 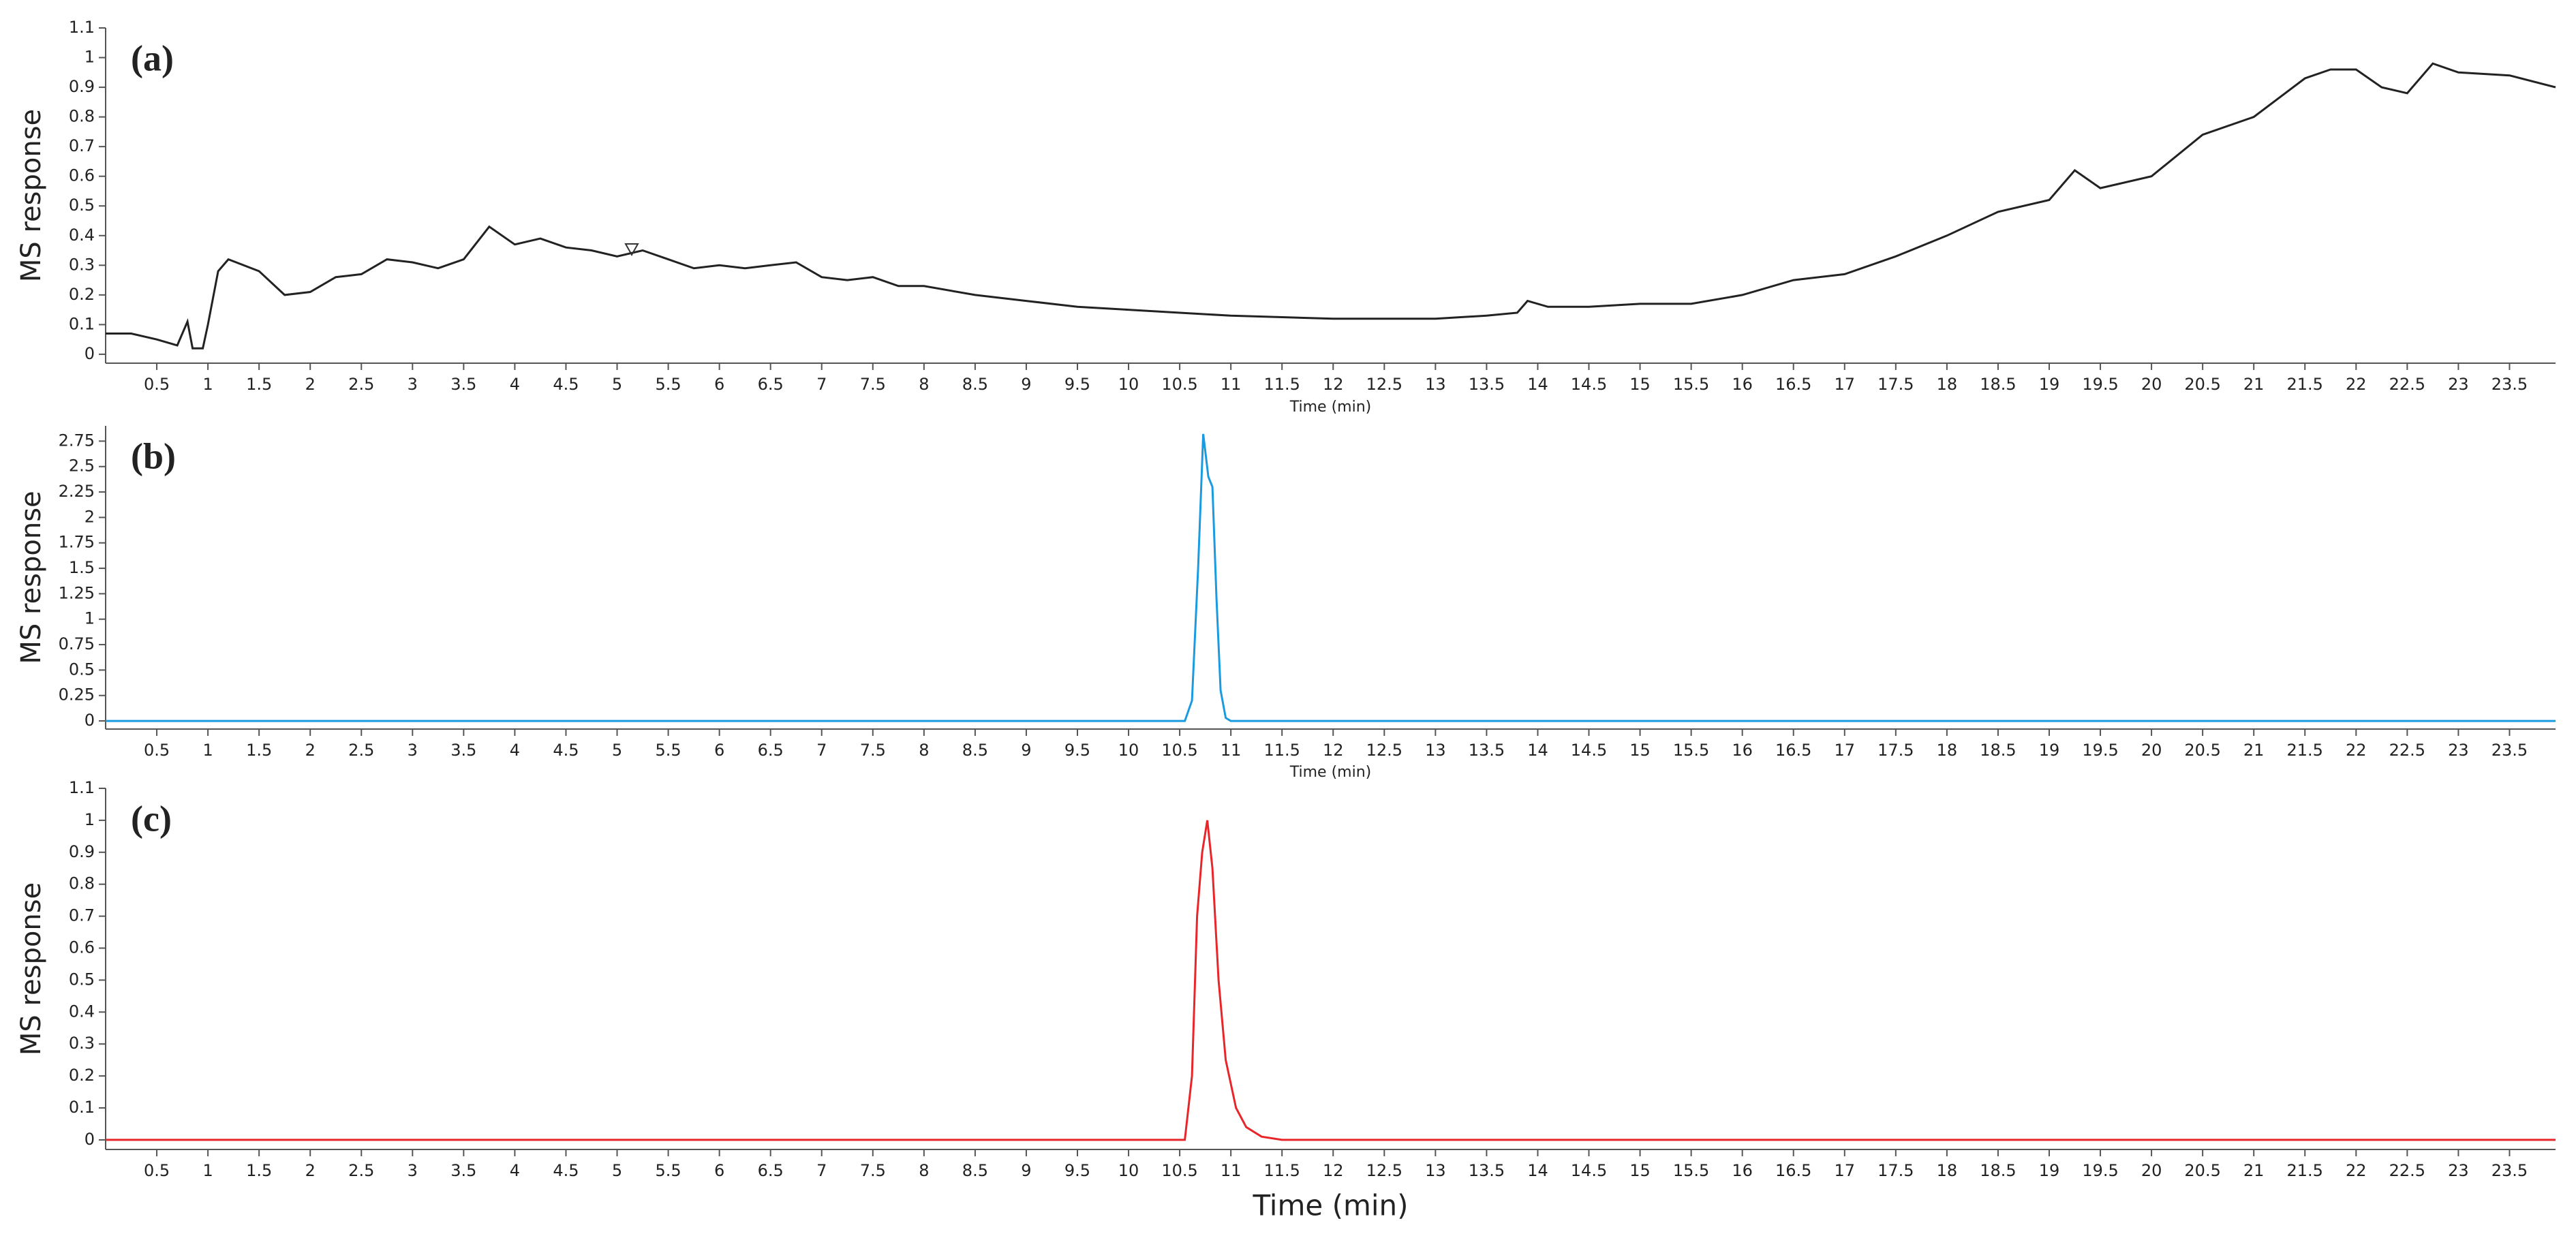 I want to click on y-tick-label: 1.1, so click(x=82, y=27).